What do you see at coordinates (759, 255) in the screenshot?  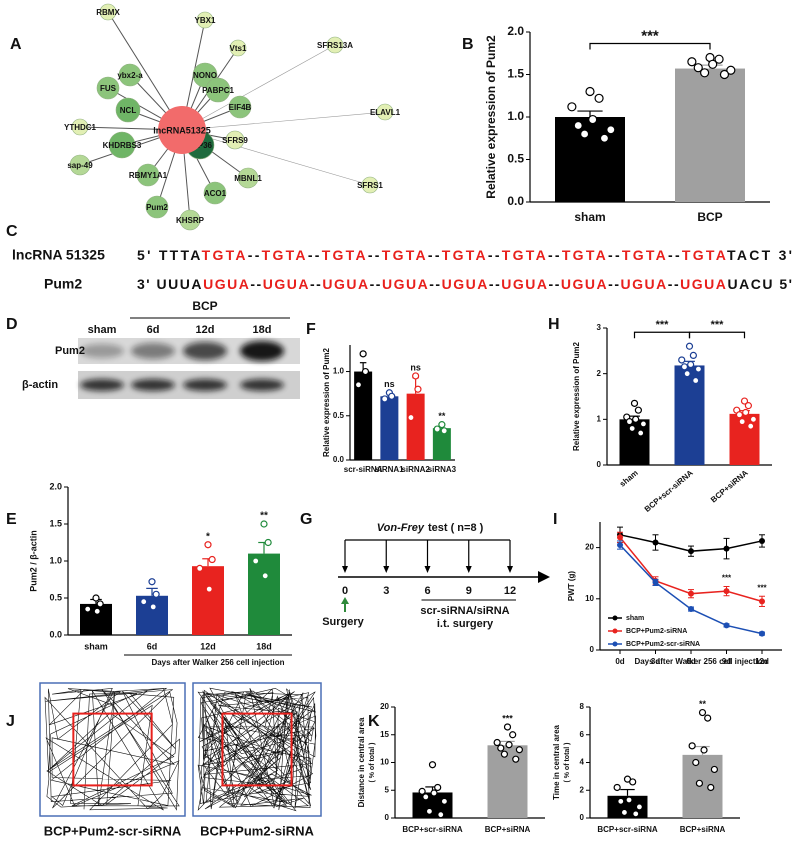 I see `sequence-end: TACT 3'` at bounding box center [759, 255].